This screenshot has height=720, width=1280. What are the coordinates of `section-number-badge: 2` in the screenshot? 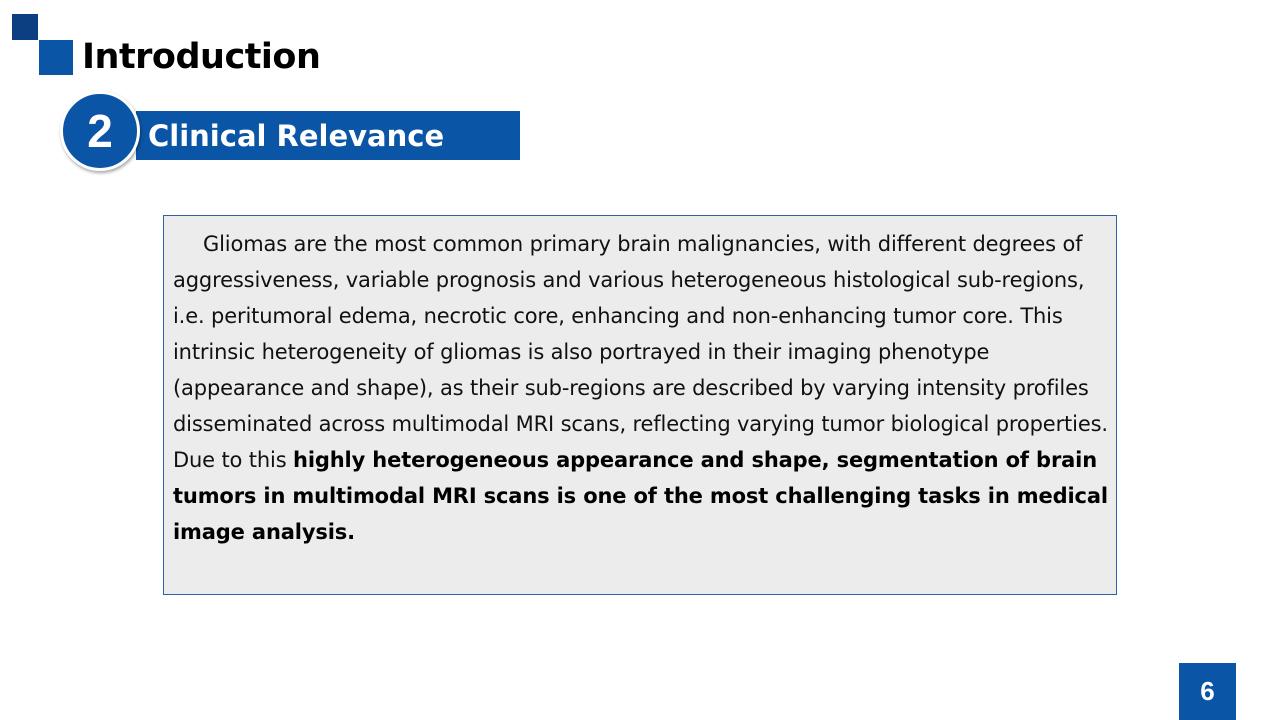 It's located at (100, 131).